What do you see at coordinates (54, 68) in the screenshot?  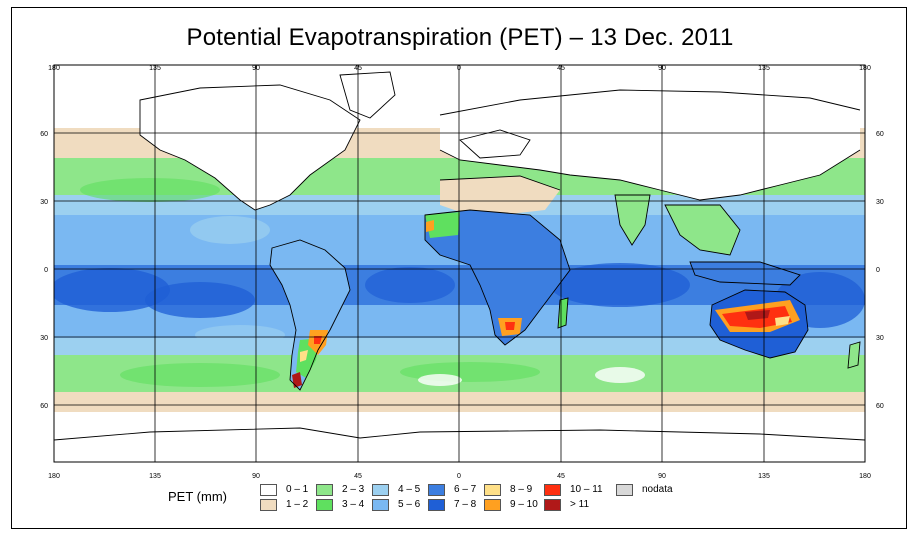 I see `x-tick-top-0: 180` at bounding box center [54, 68].